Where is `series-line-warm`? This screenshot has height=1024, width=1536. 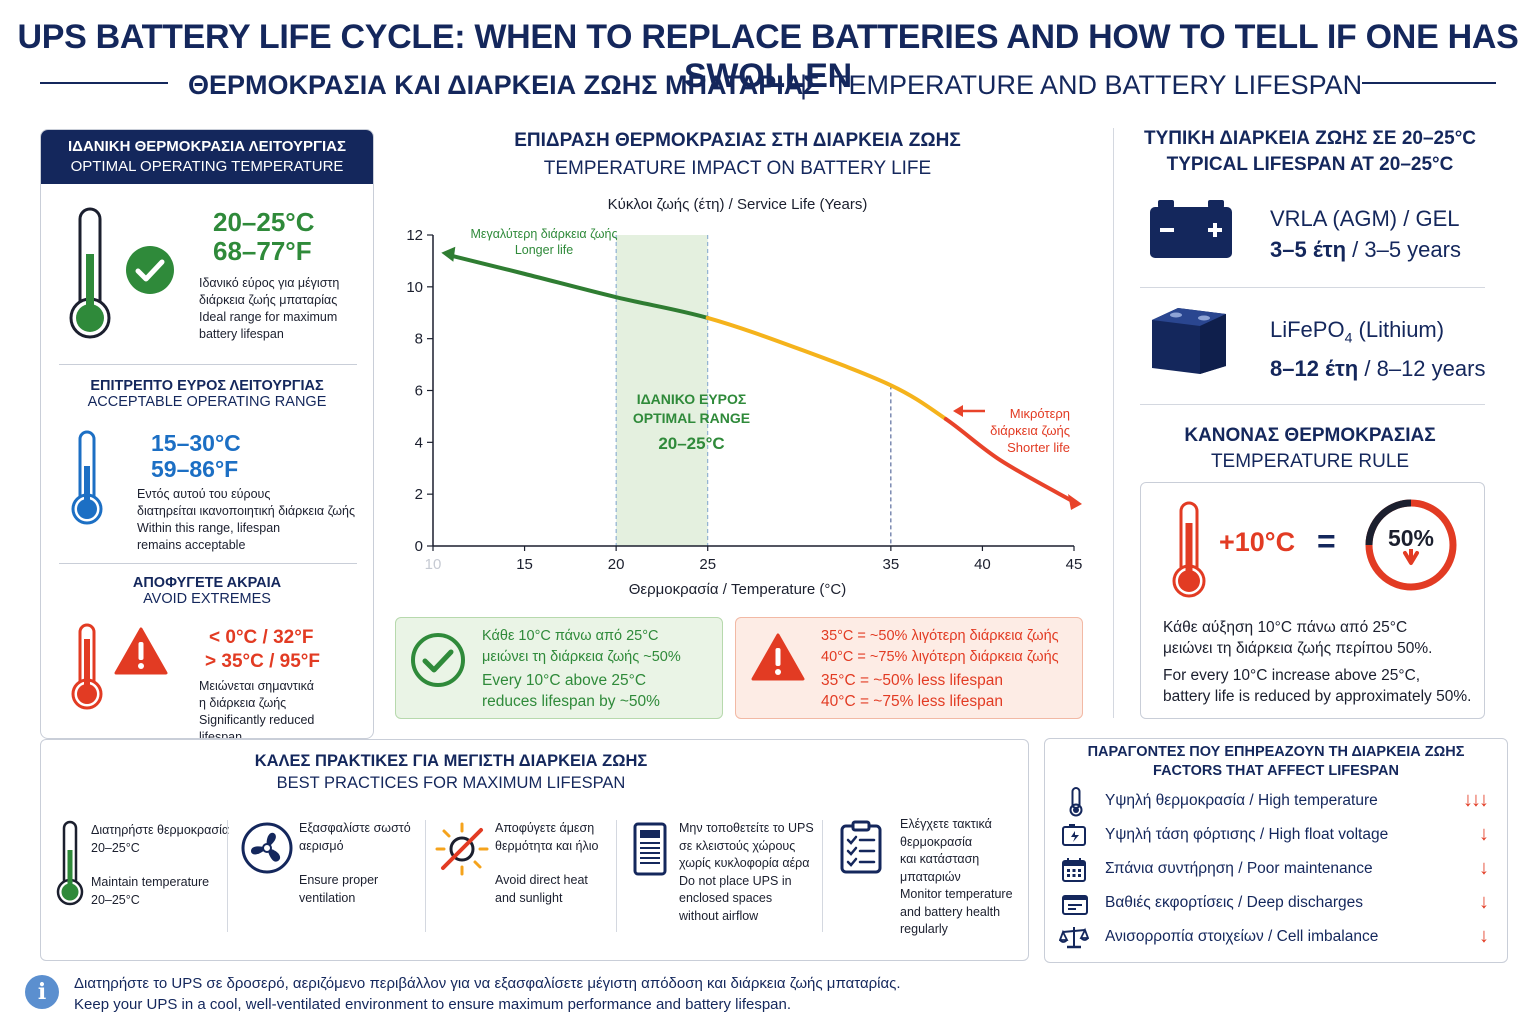 series-line-warm is located at coordinates (826, 368).